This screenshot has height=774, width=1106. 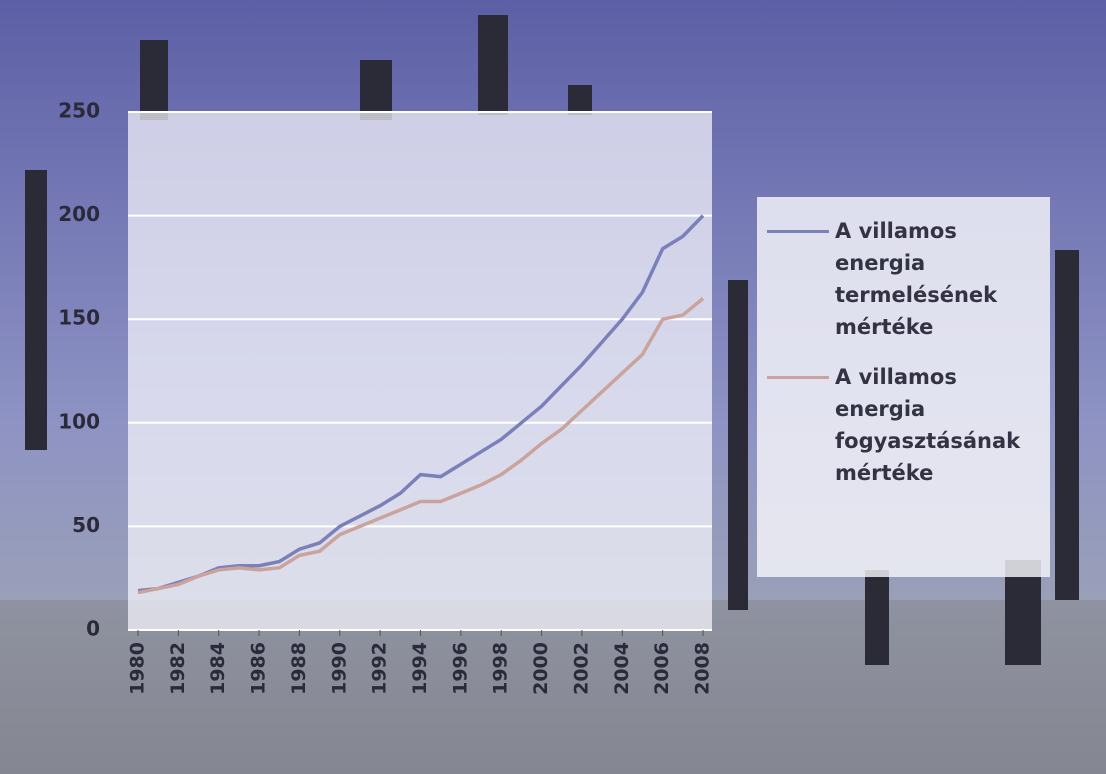 What do you see at coordinates (218, 668) in the screenshot?
I see `x-tick-label: 1984` at bounding box center [218, 668].